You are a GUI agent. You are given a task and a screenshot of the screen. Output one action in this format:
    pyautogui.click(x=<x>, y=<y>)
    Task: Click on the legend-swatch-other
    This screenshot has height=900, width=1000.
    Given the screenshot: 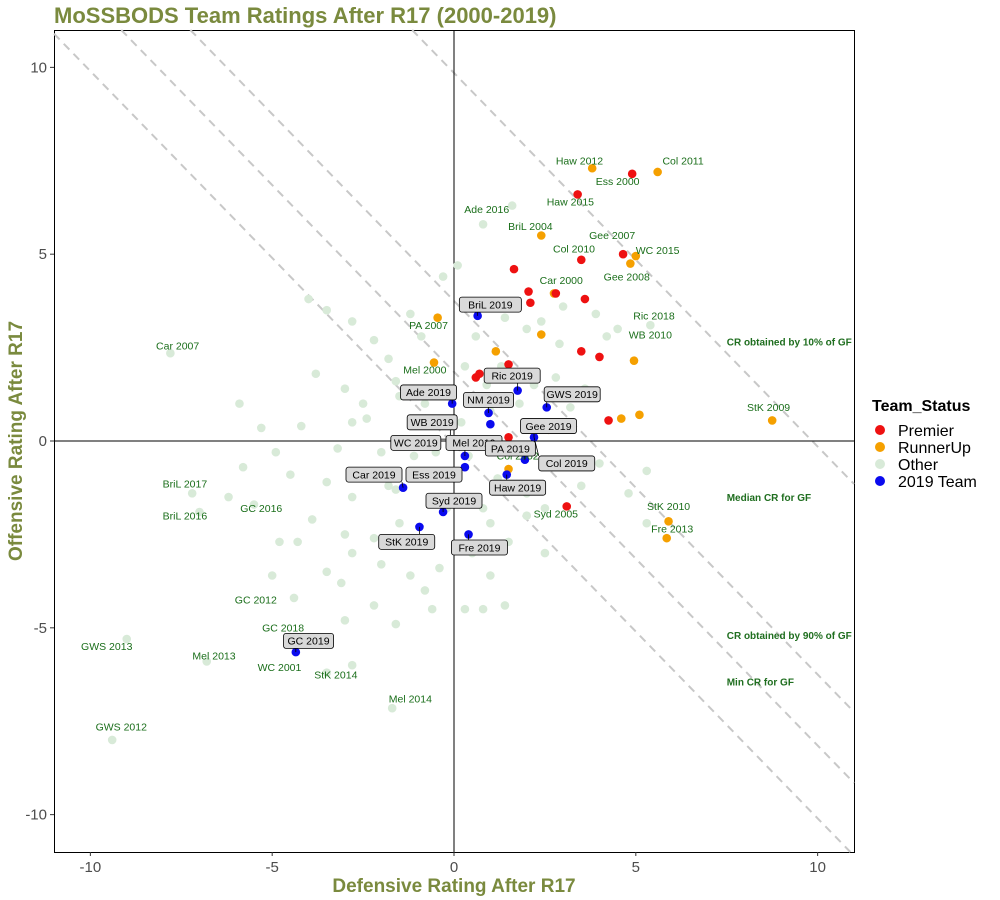 What is the action you would take?
    pyautogui.click(x=880, y=464)
    